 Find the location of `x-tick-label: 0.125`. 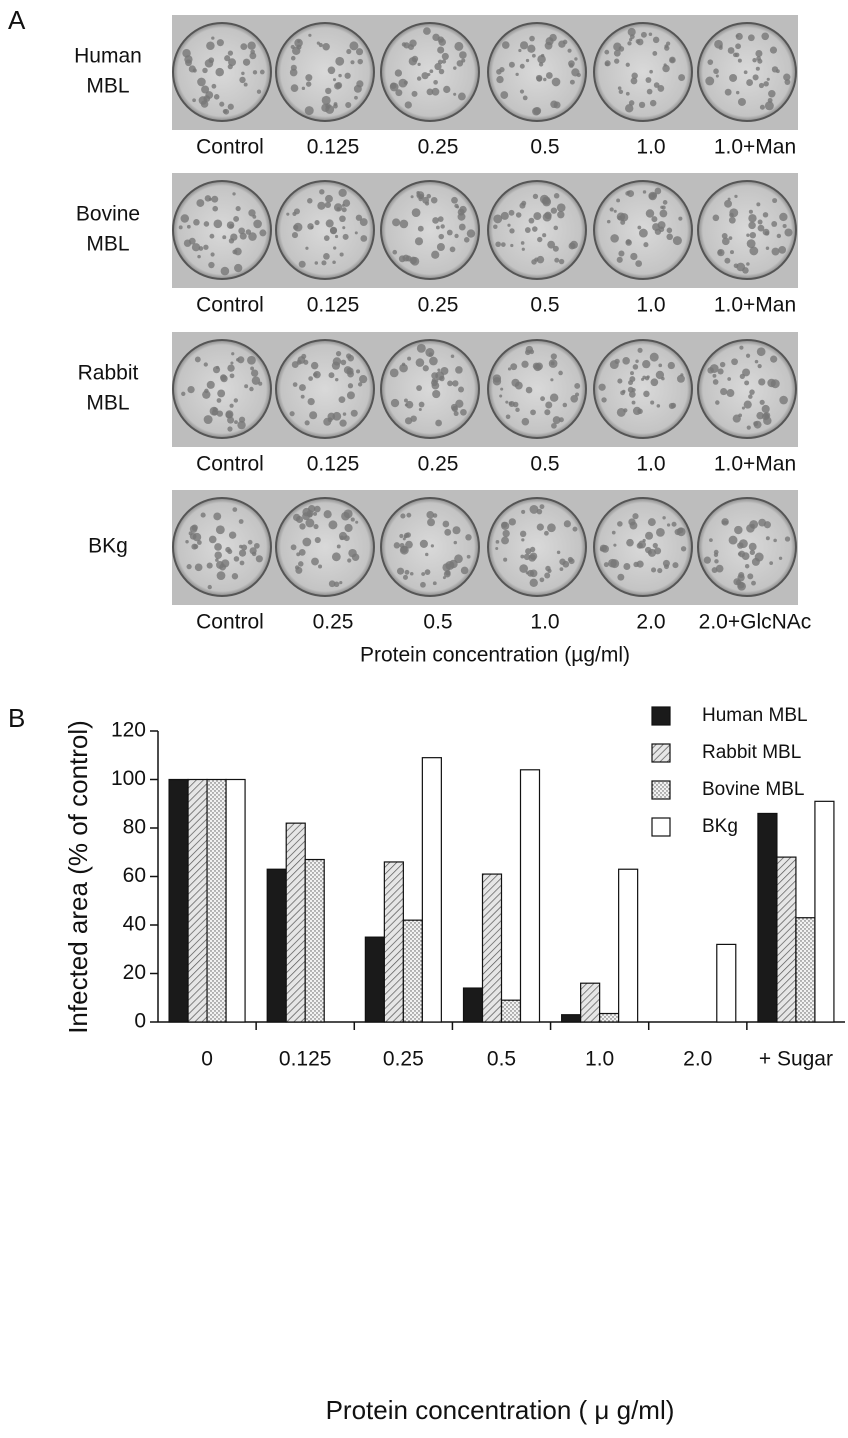

x-tick-label: 0.125 is located at coordinates (305, 1059).